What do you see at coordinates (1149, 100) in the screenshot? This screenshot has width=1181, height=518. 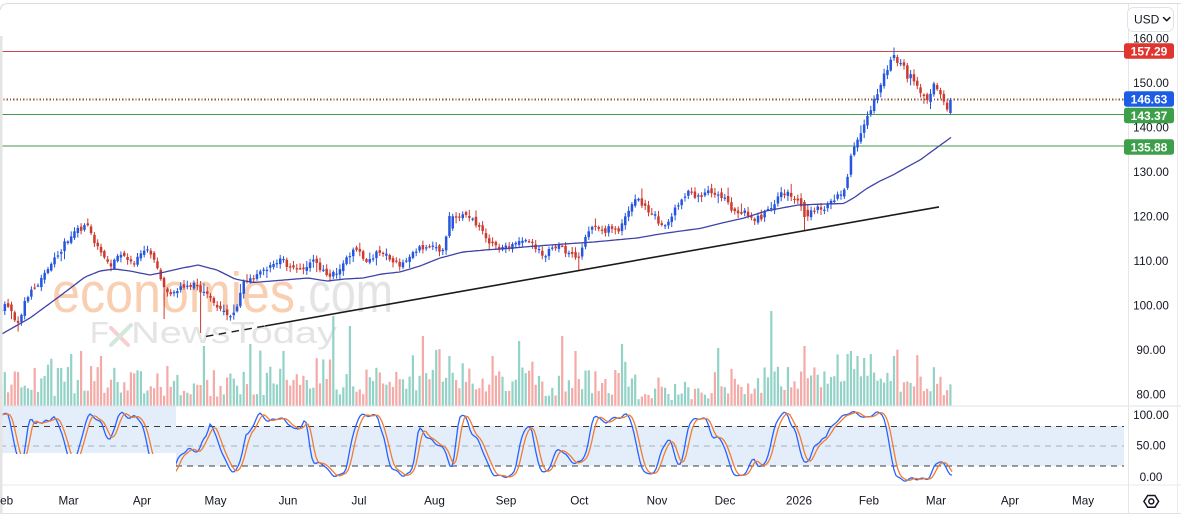 I see `svg-text: 146.63` at bounding box center [1149, 100].